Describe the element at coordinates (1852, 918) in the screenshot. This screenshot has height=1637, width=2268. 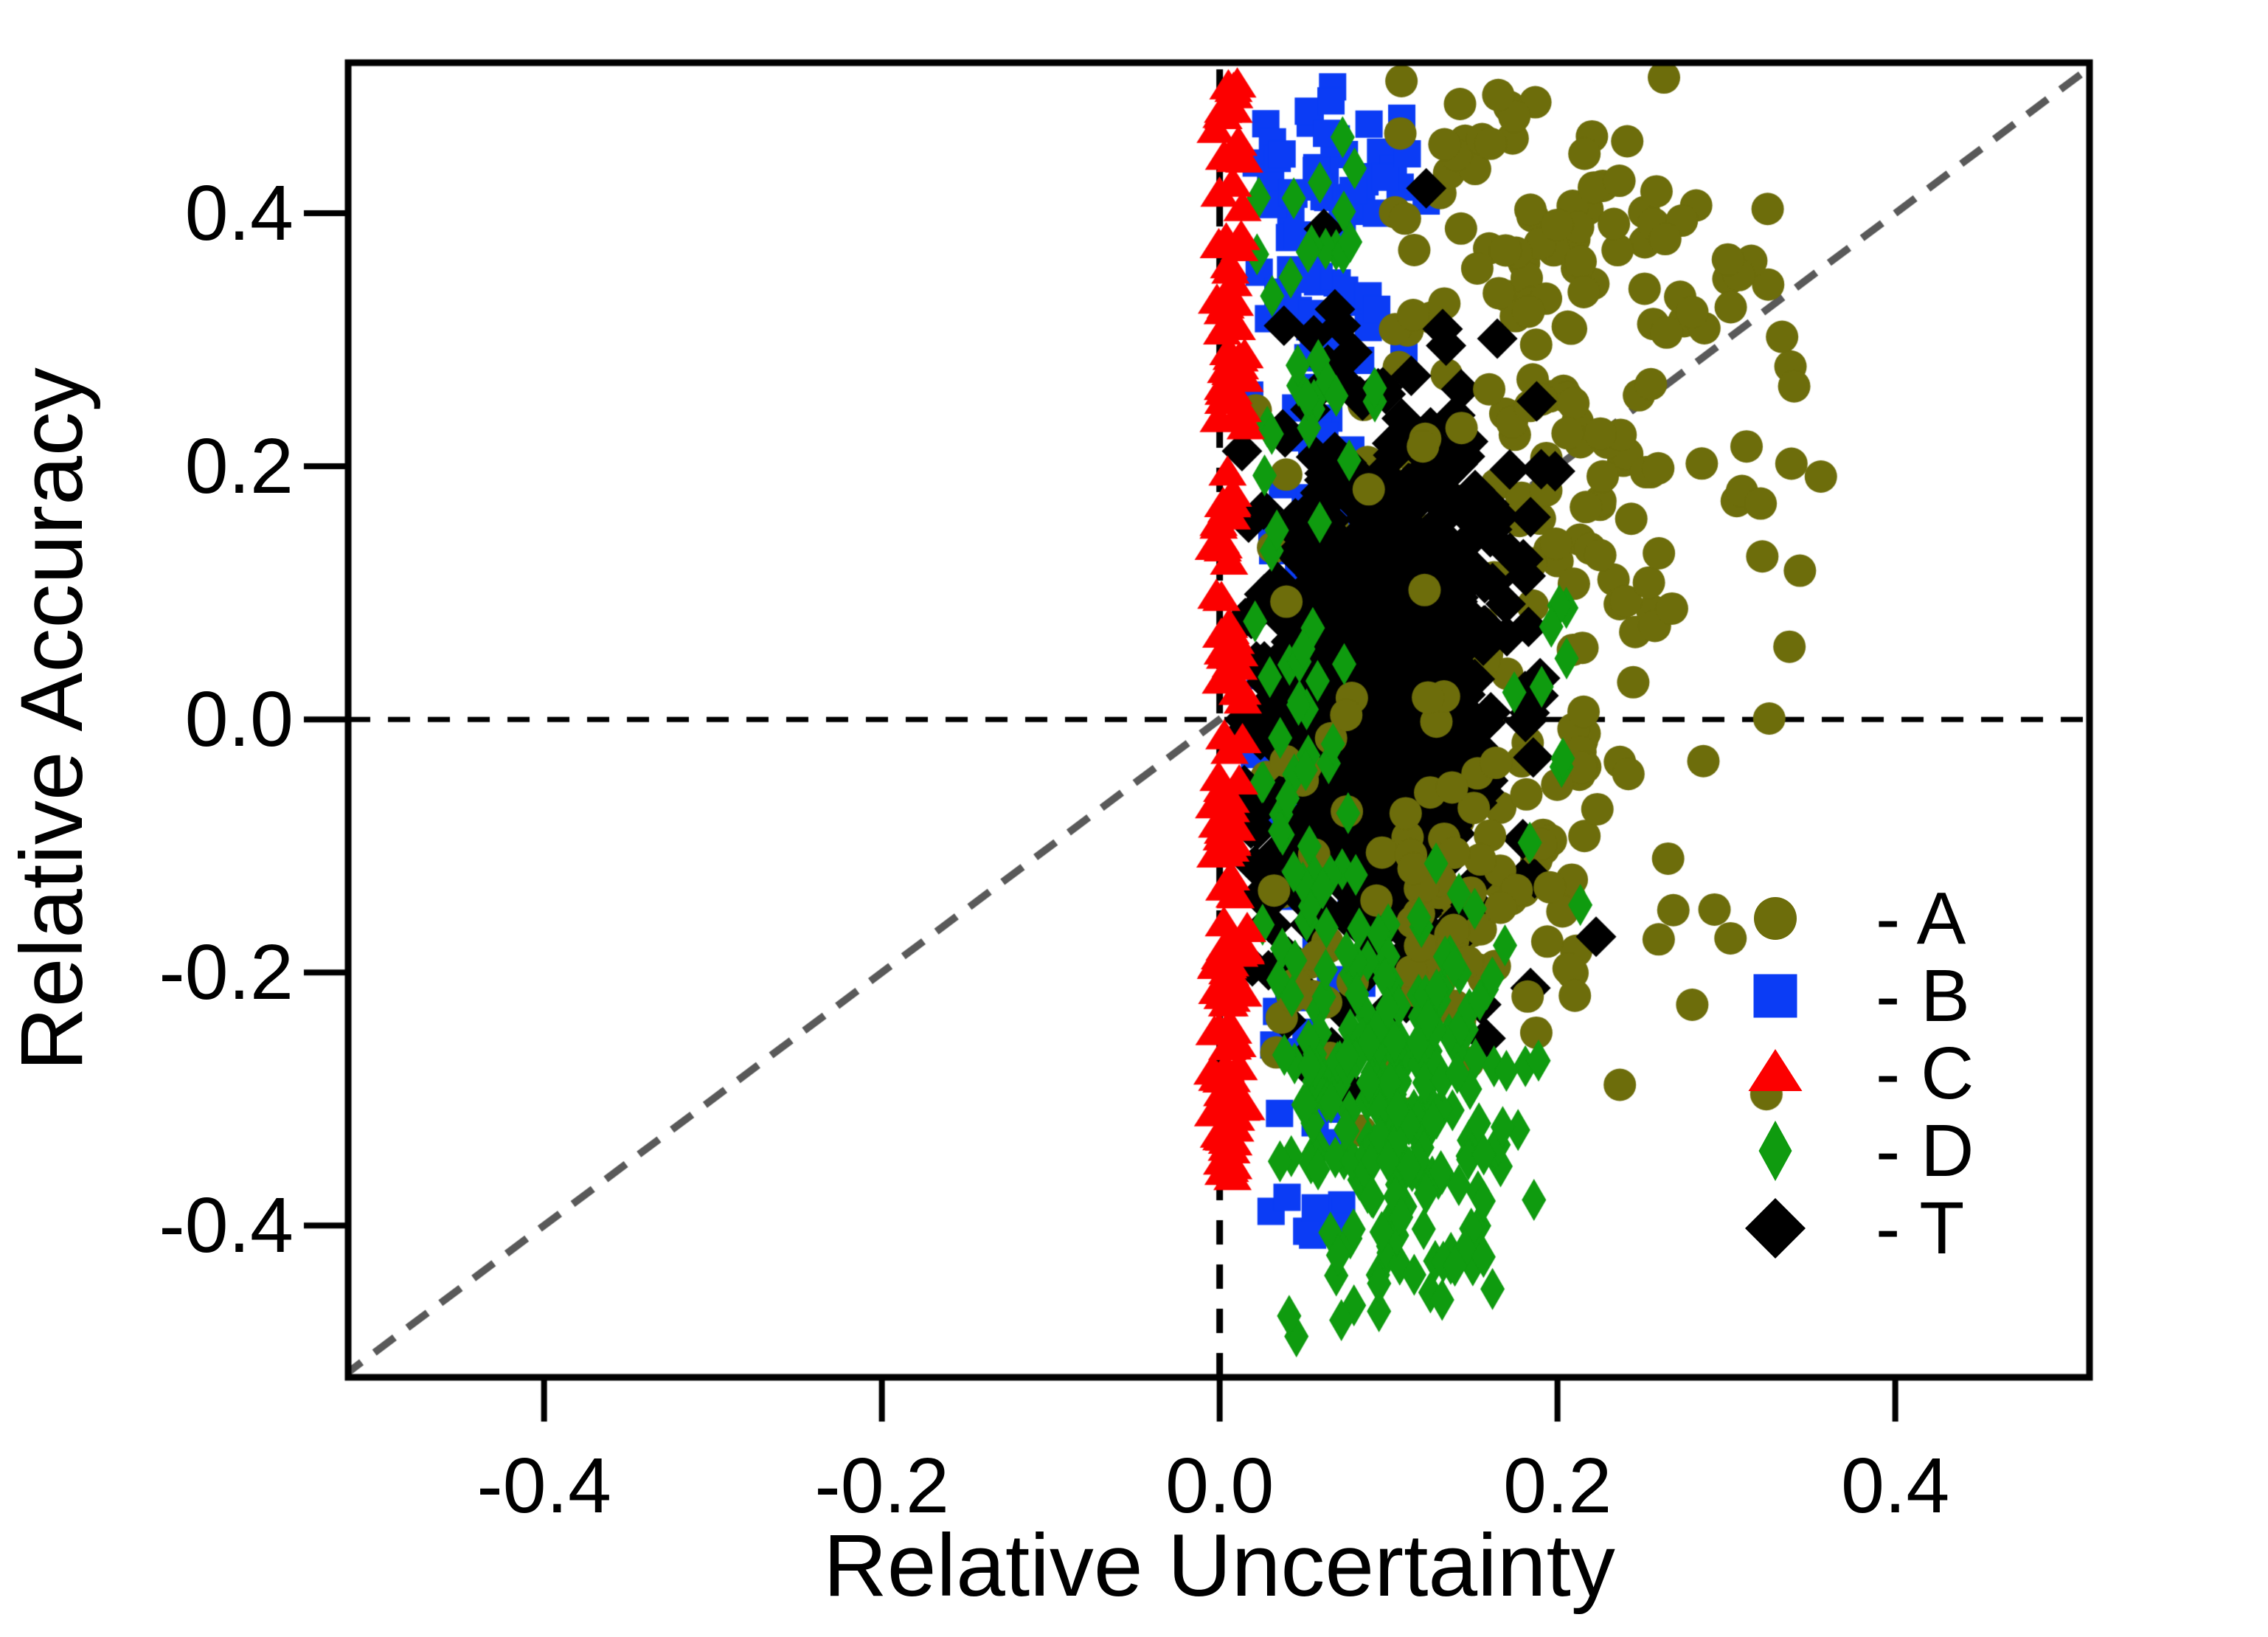
I see `legend-row-A: - A` at that location.